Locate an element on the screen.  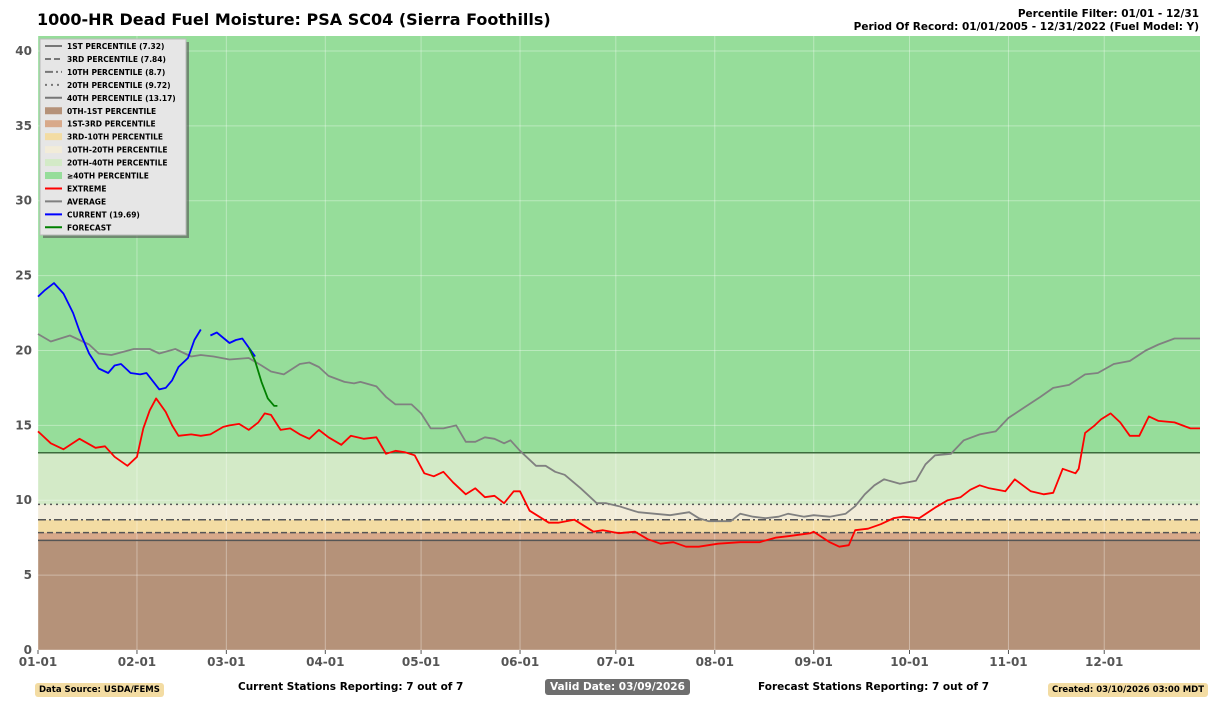
legend-label: EXTREME is located at coordinates (87, 188).